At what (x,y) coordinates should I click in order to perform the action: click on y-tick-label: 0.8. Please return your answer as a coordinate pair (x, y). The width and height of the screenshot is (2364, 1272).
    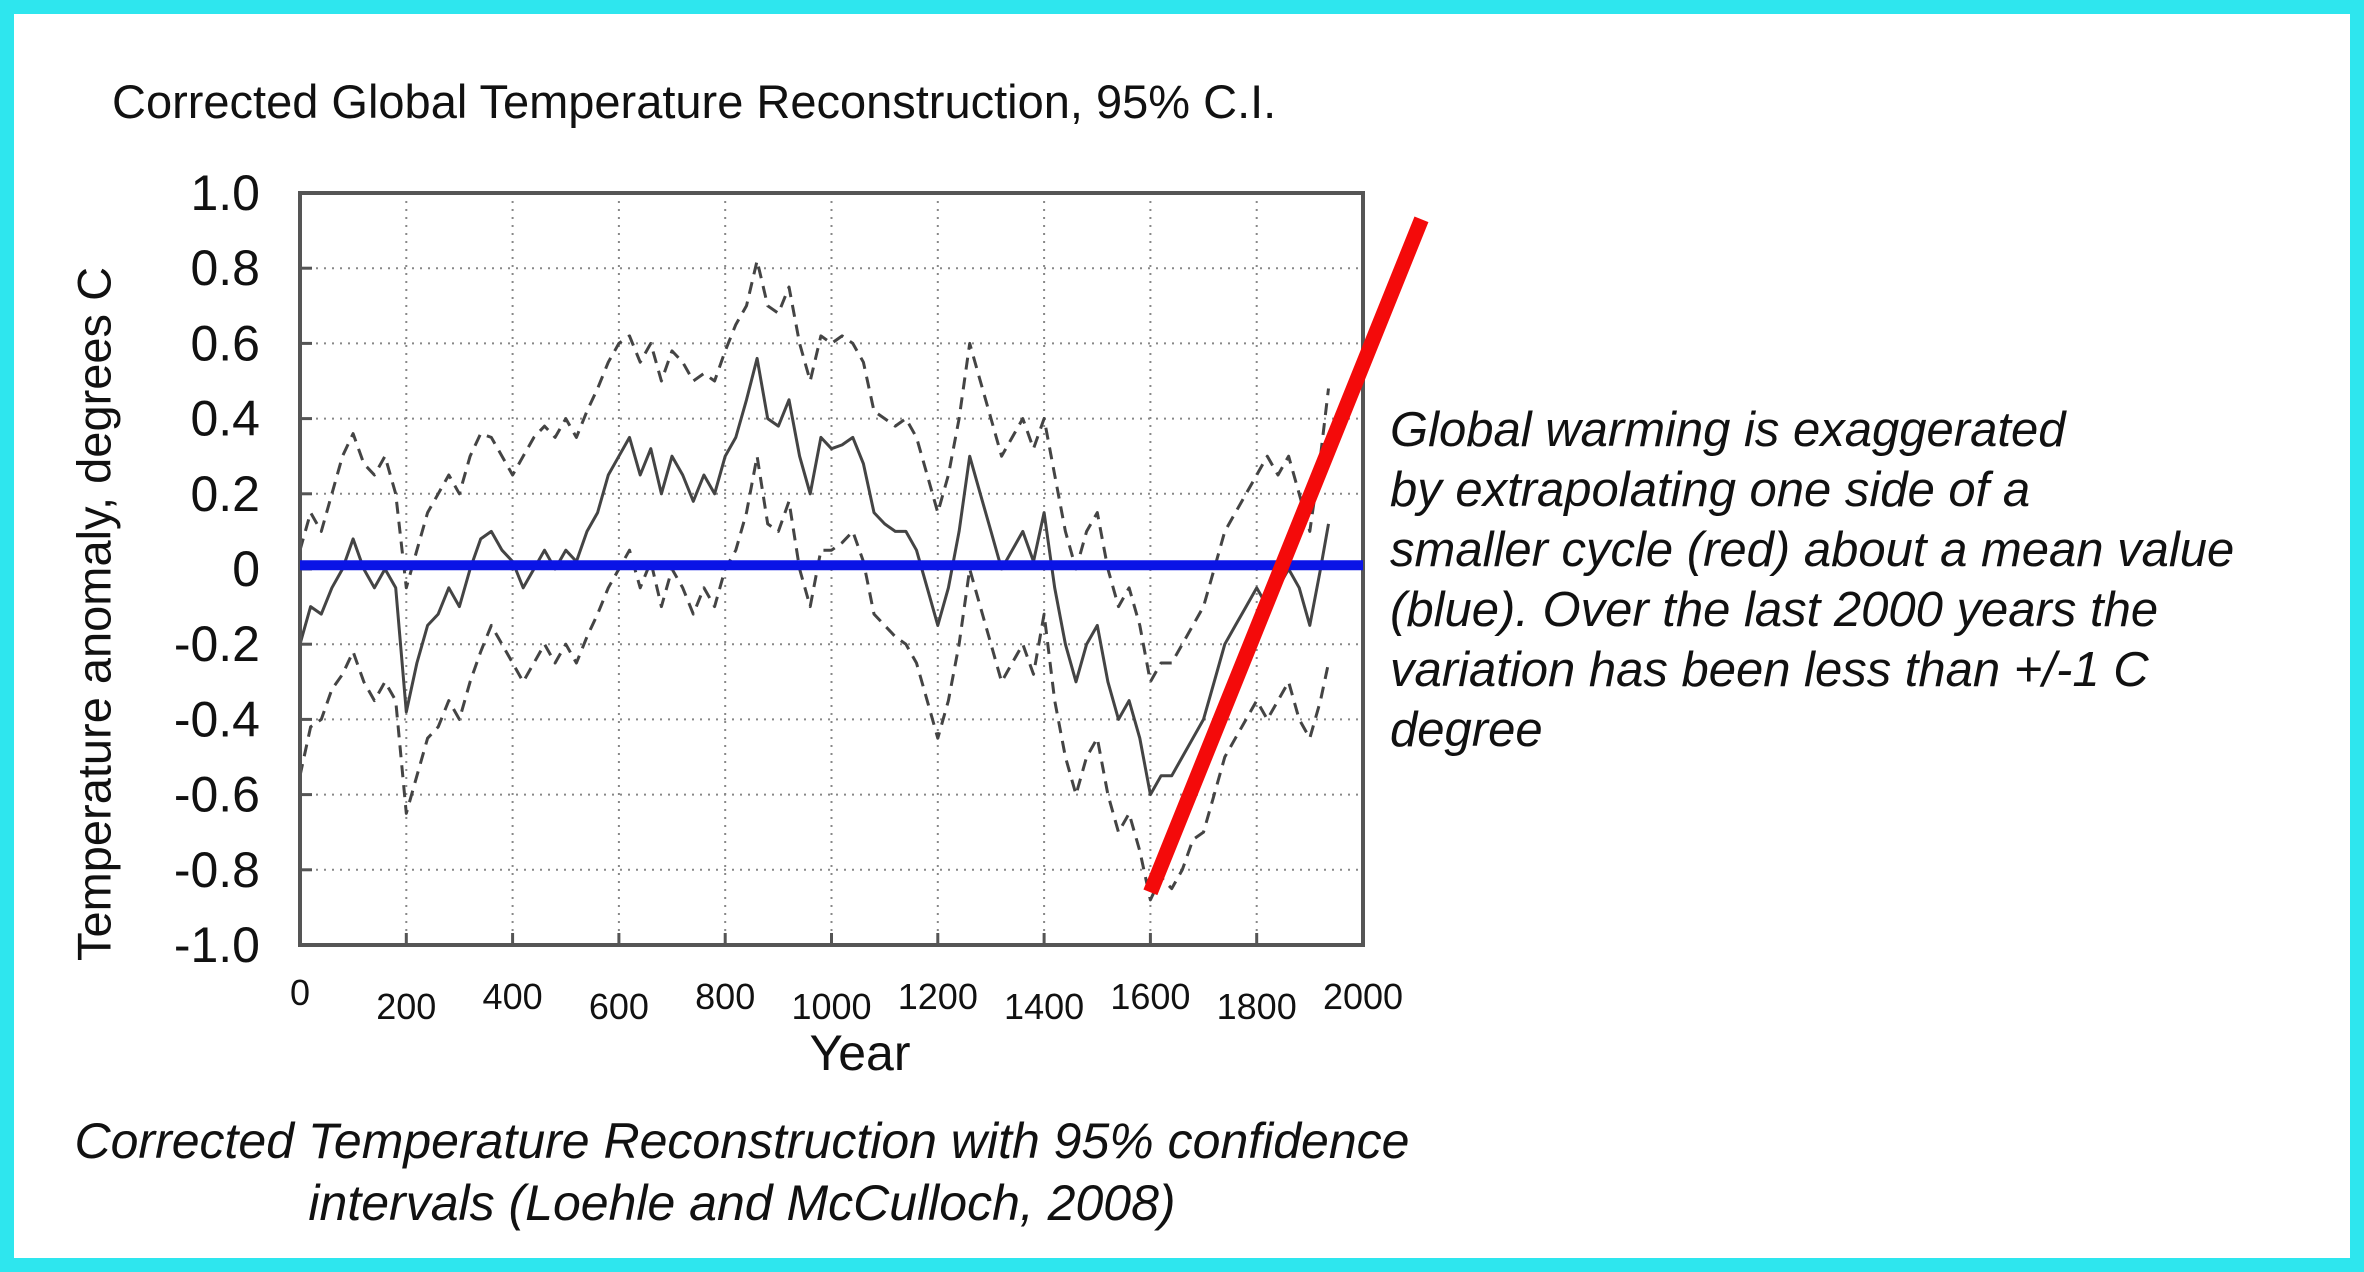
    Looking at the image, I should click on (225, 268).